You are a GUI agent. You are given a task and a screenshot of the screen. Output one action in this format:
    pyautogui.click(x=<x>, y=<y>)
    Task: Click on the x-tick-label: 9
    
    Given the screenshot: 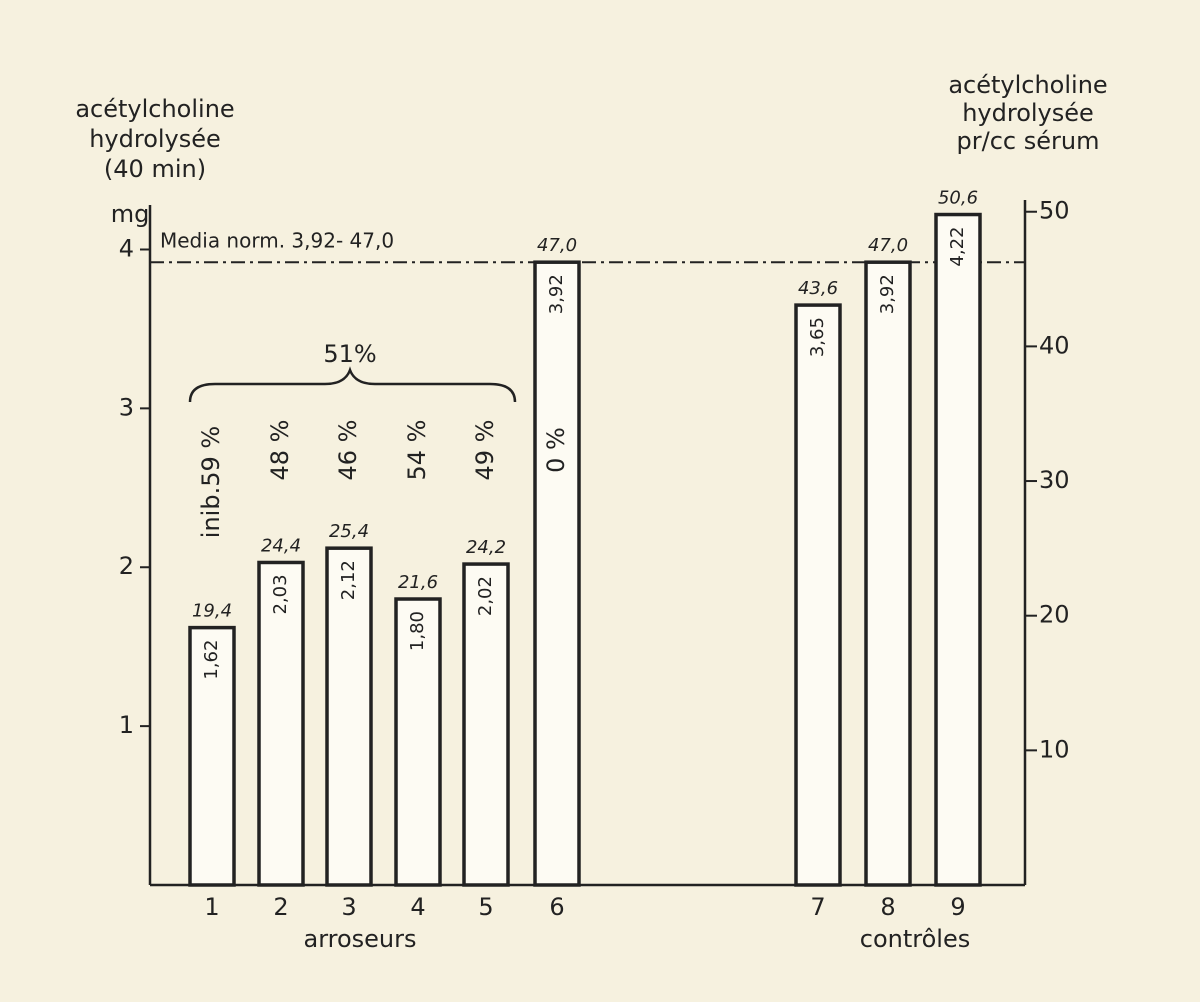 What is the action you would take?
    pyautogui.click(x=957, y=907)
    